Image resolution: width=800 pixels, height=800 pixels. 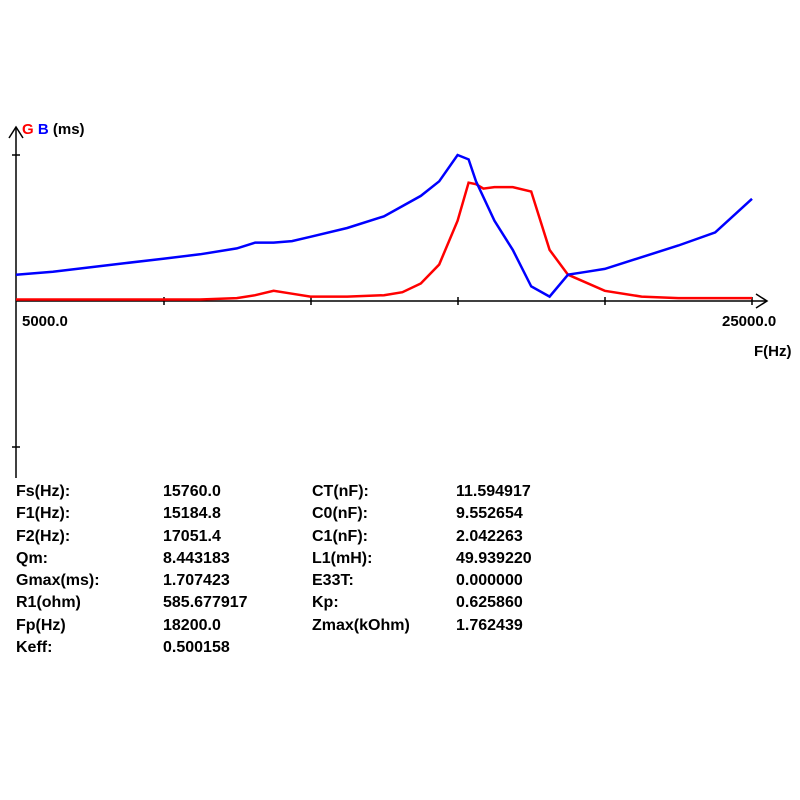 I want to click on param-value: 1.762439, so click(x=489, y=625).